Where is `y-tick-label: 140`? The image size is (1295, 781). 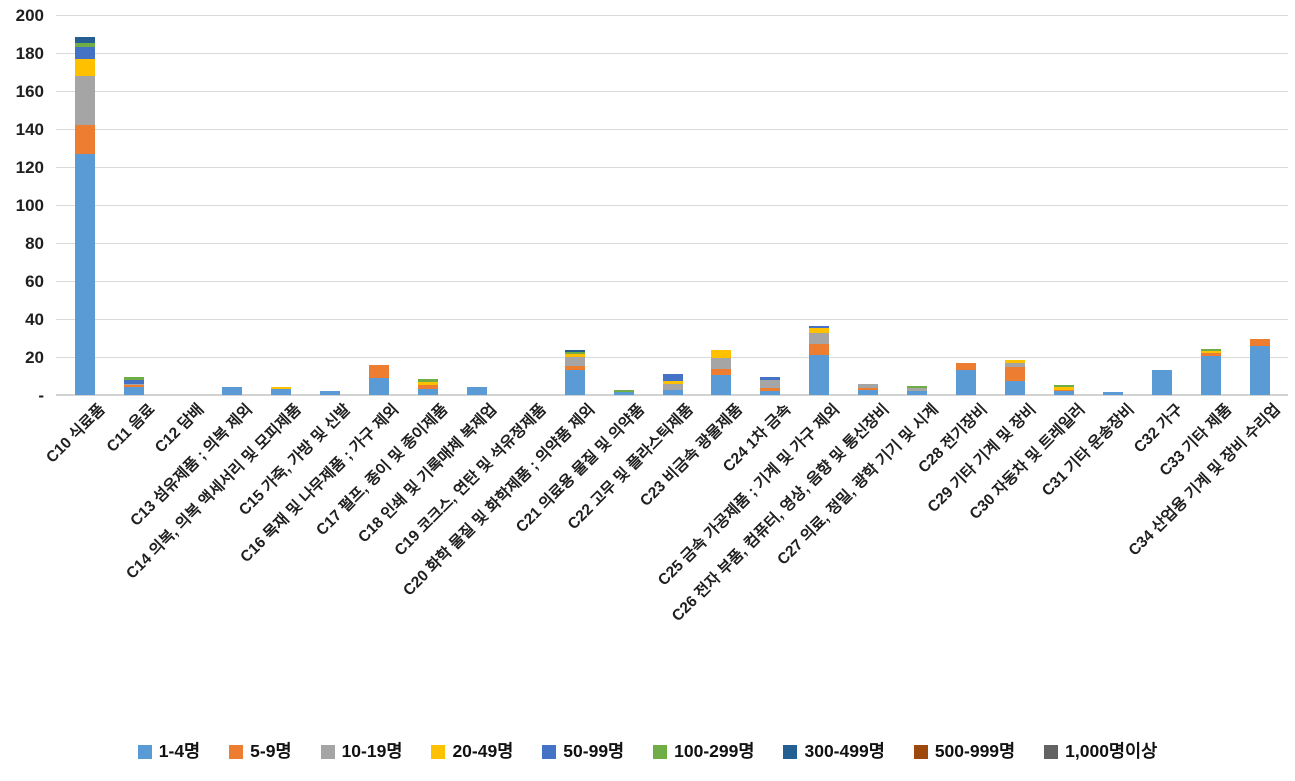
y-tick-label: 140 is located at coordinates (29, 129).